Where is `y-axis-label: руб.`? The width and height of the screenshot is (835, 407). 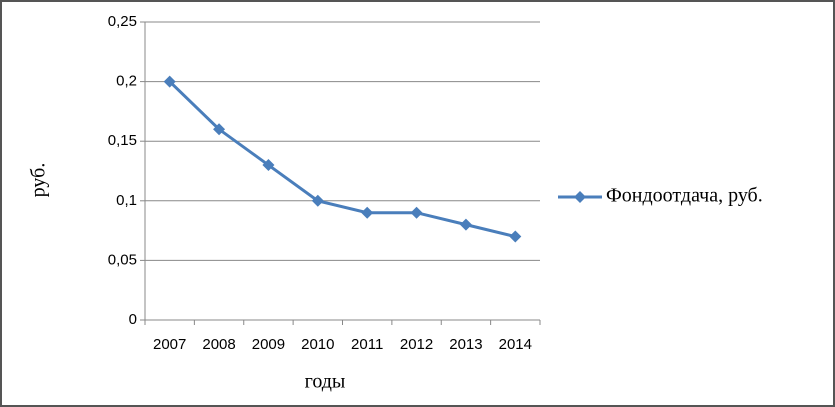
y-axis-label: руб. is located at coordinates (39, 180).